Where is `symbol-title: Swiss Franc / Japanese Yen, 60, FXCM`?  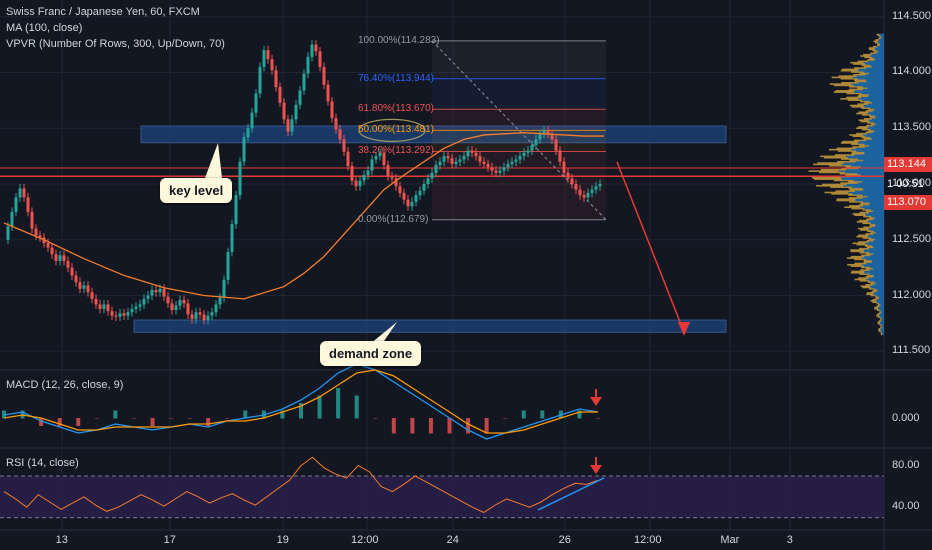 symbol-title: Swiss Franc / Japanese Yen, 60, FXCM is located at coordinates (103, 12).